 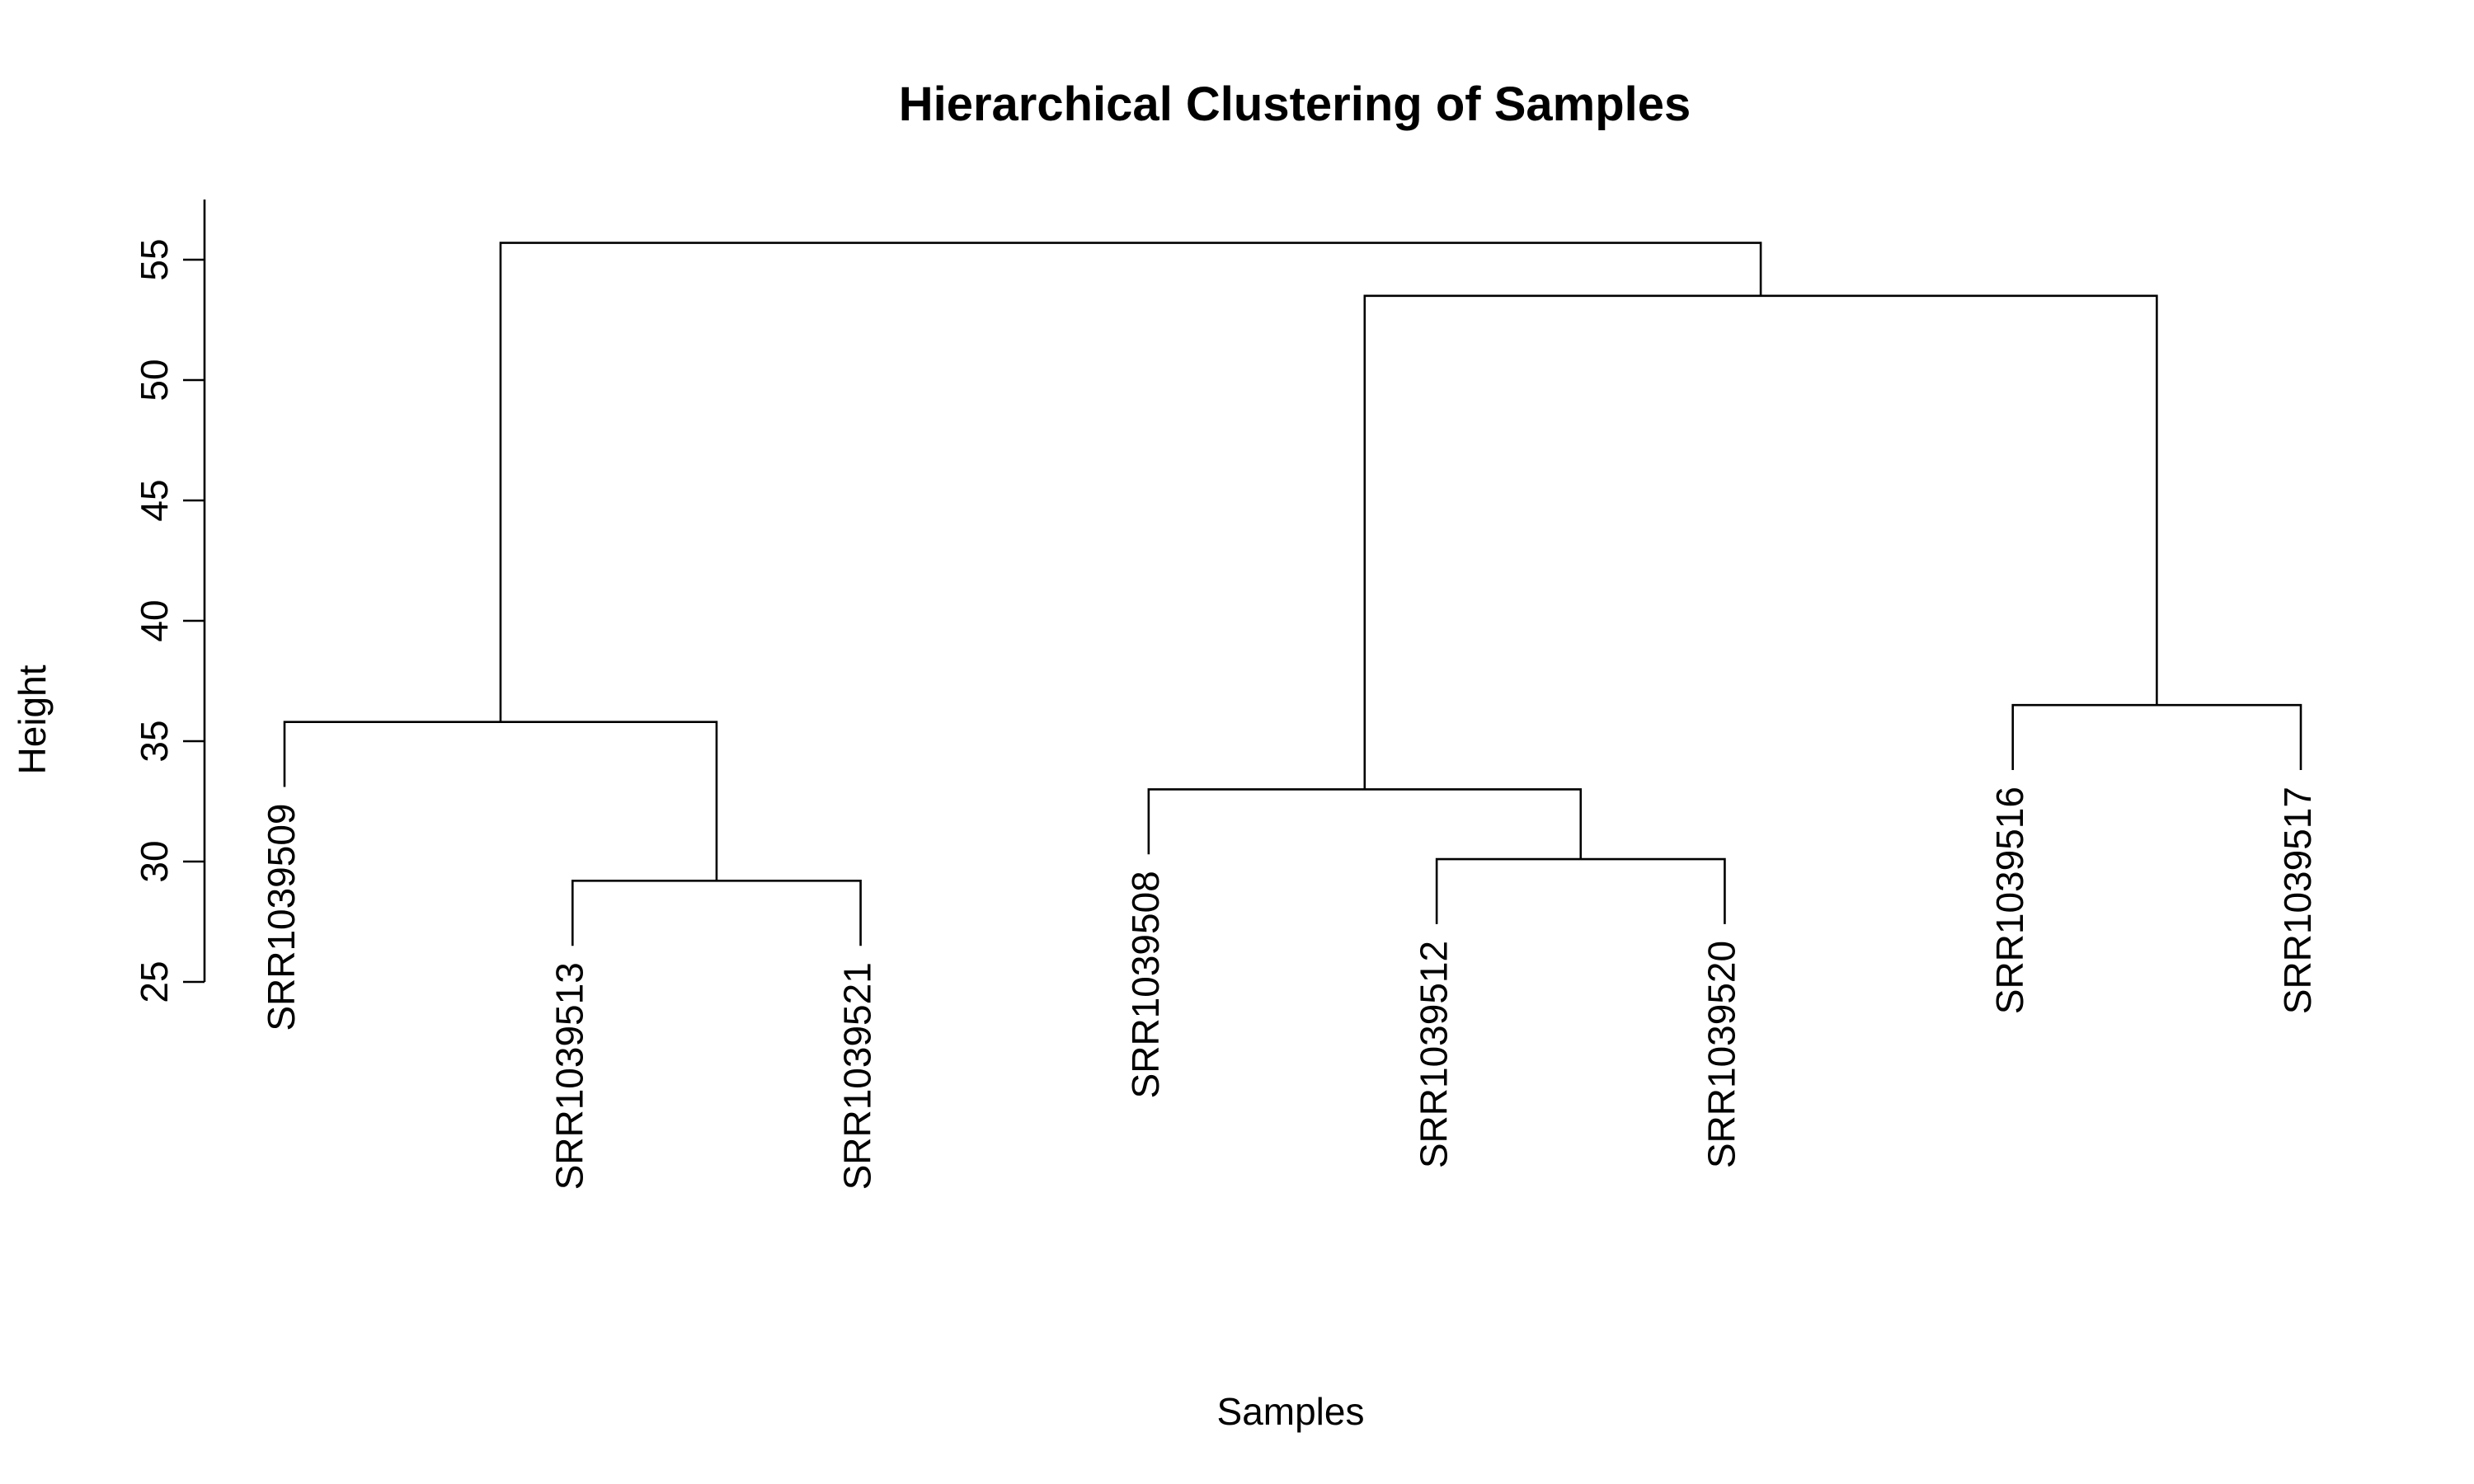 What do you see at coordinates (1433, 1054) in the screenshot?
I see `leaf-label: SRR1039512` at bounding box center [1433, 1054].